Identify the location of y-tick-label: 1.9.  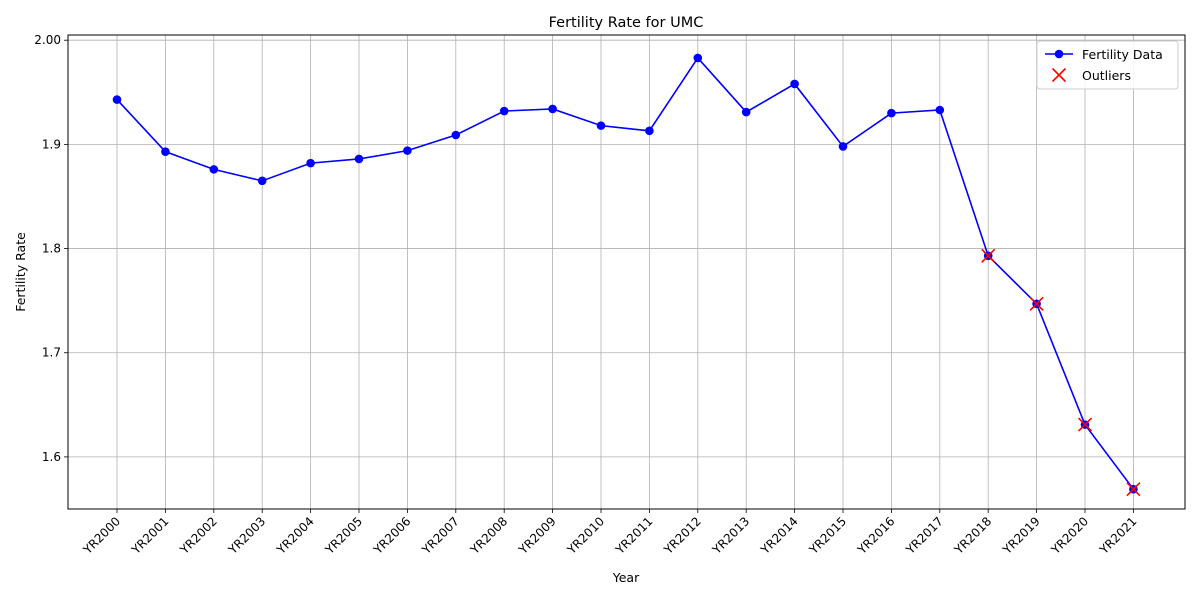
(51, 144).